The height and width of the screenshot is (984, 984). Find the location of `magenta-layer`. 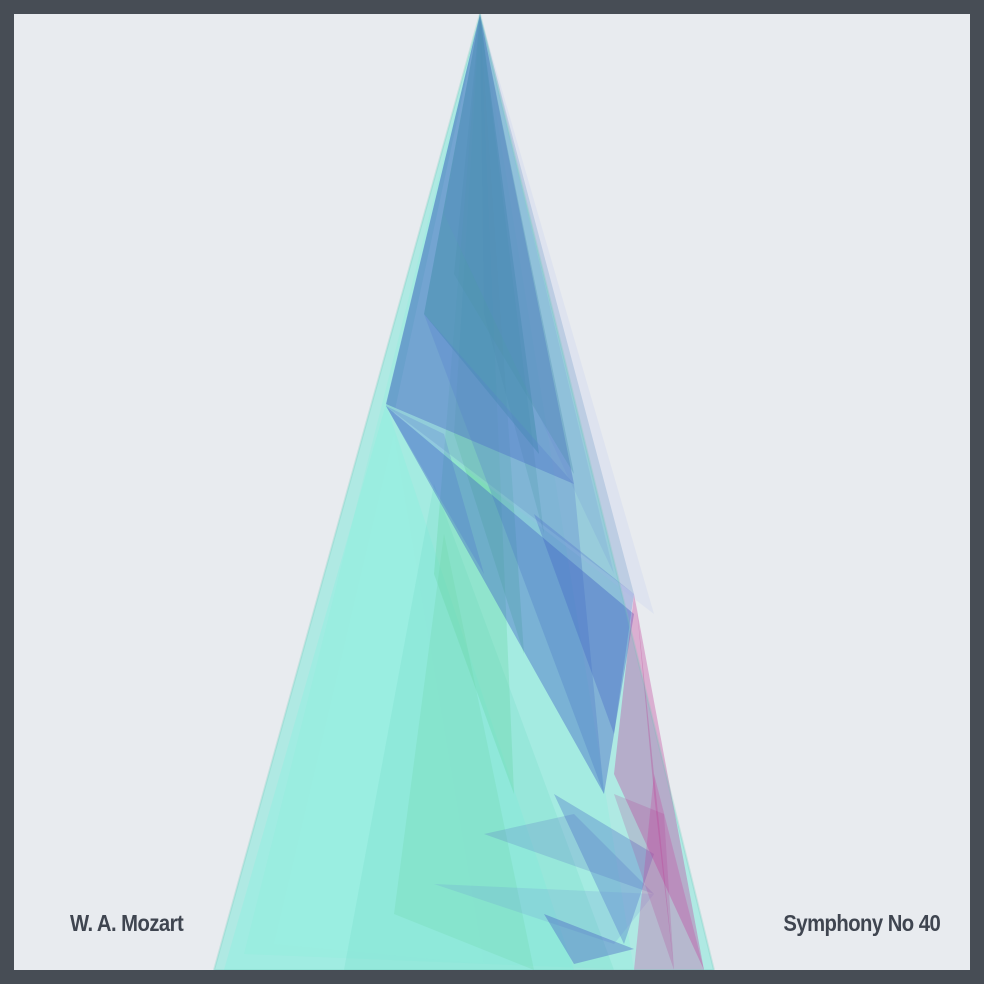

magenta-layer is located at coordinates (659, 782).